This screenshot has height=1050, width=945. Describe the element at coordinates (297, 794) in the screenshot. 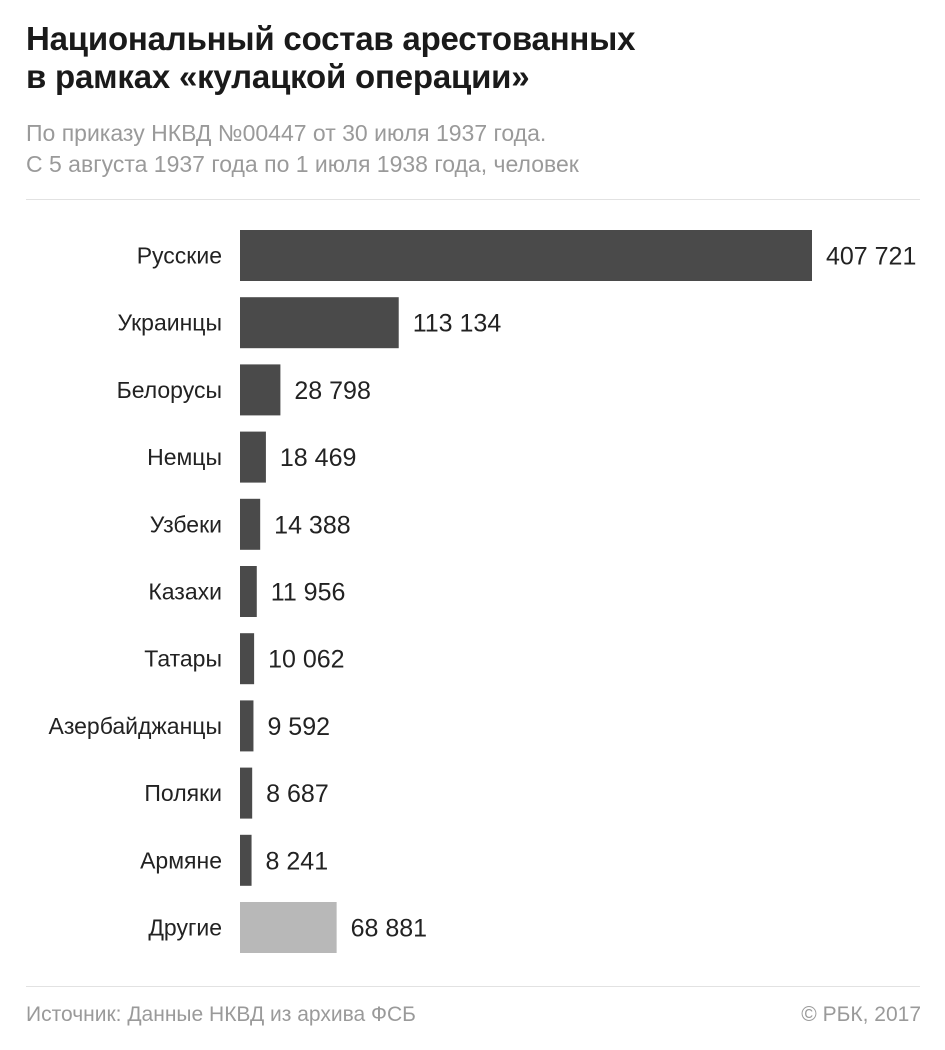

I see `value-label: 8 687` at that location.